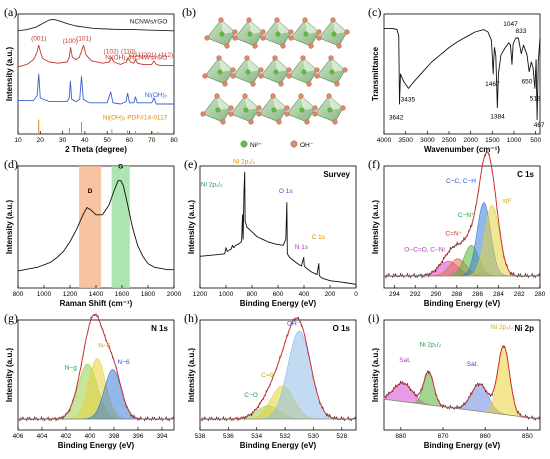  What do you see at coordinates (212, 185) in the screenshot?
I see `peak-annotation: Ni 2p₁/₂` at bounding box center [212, 185].